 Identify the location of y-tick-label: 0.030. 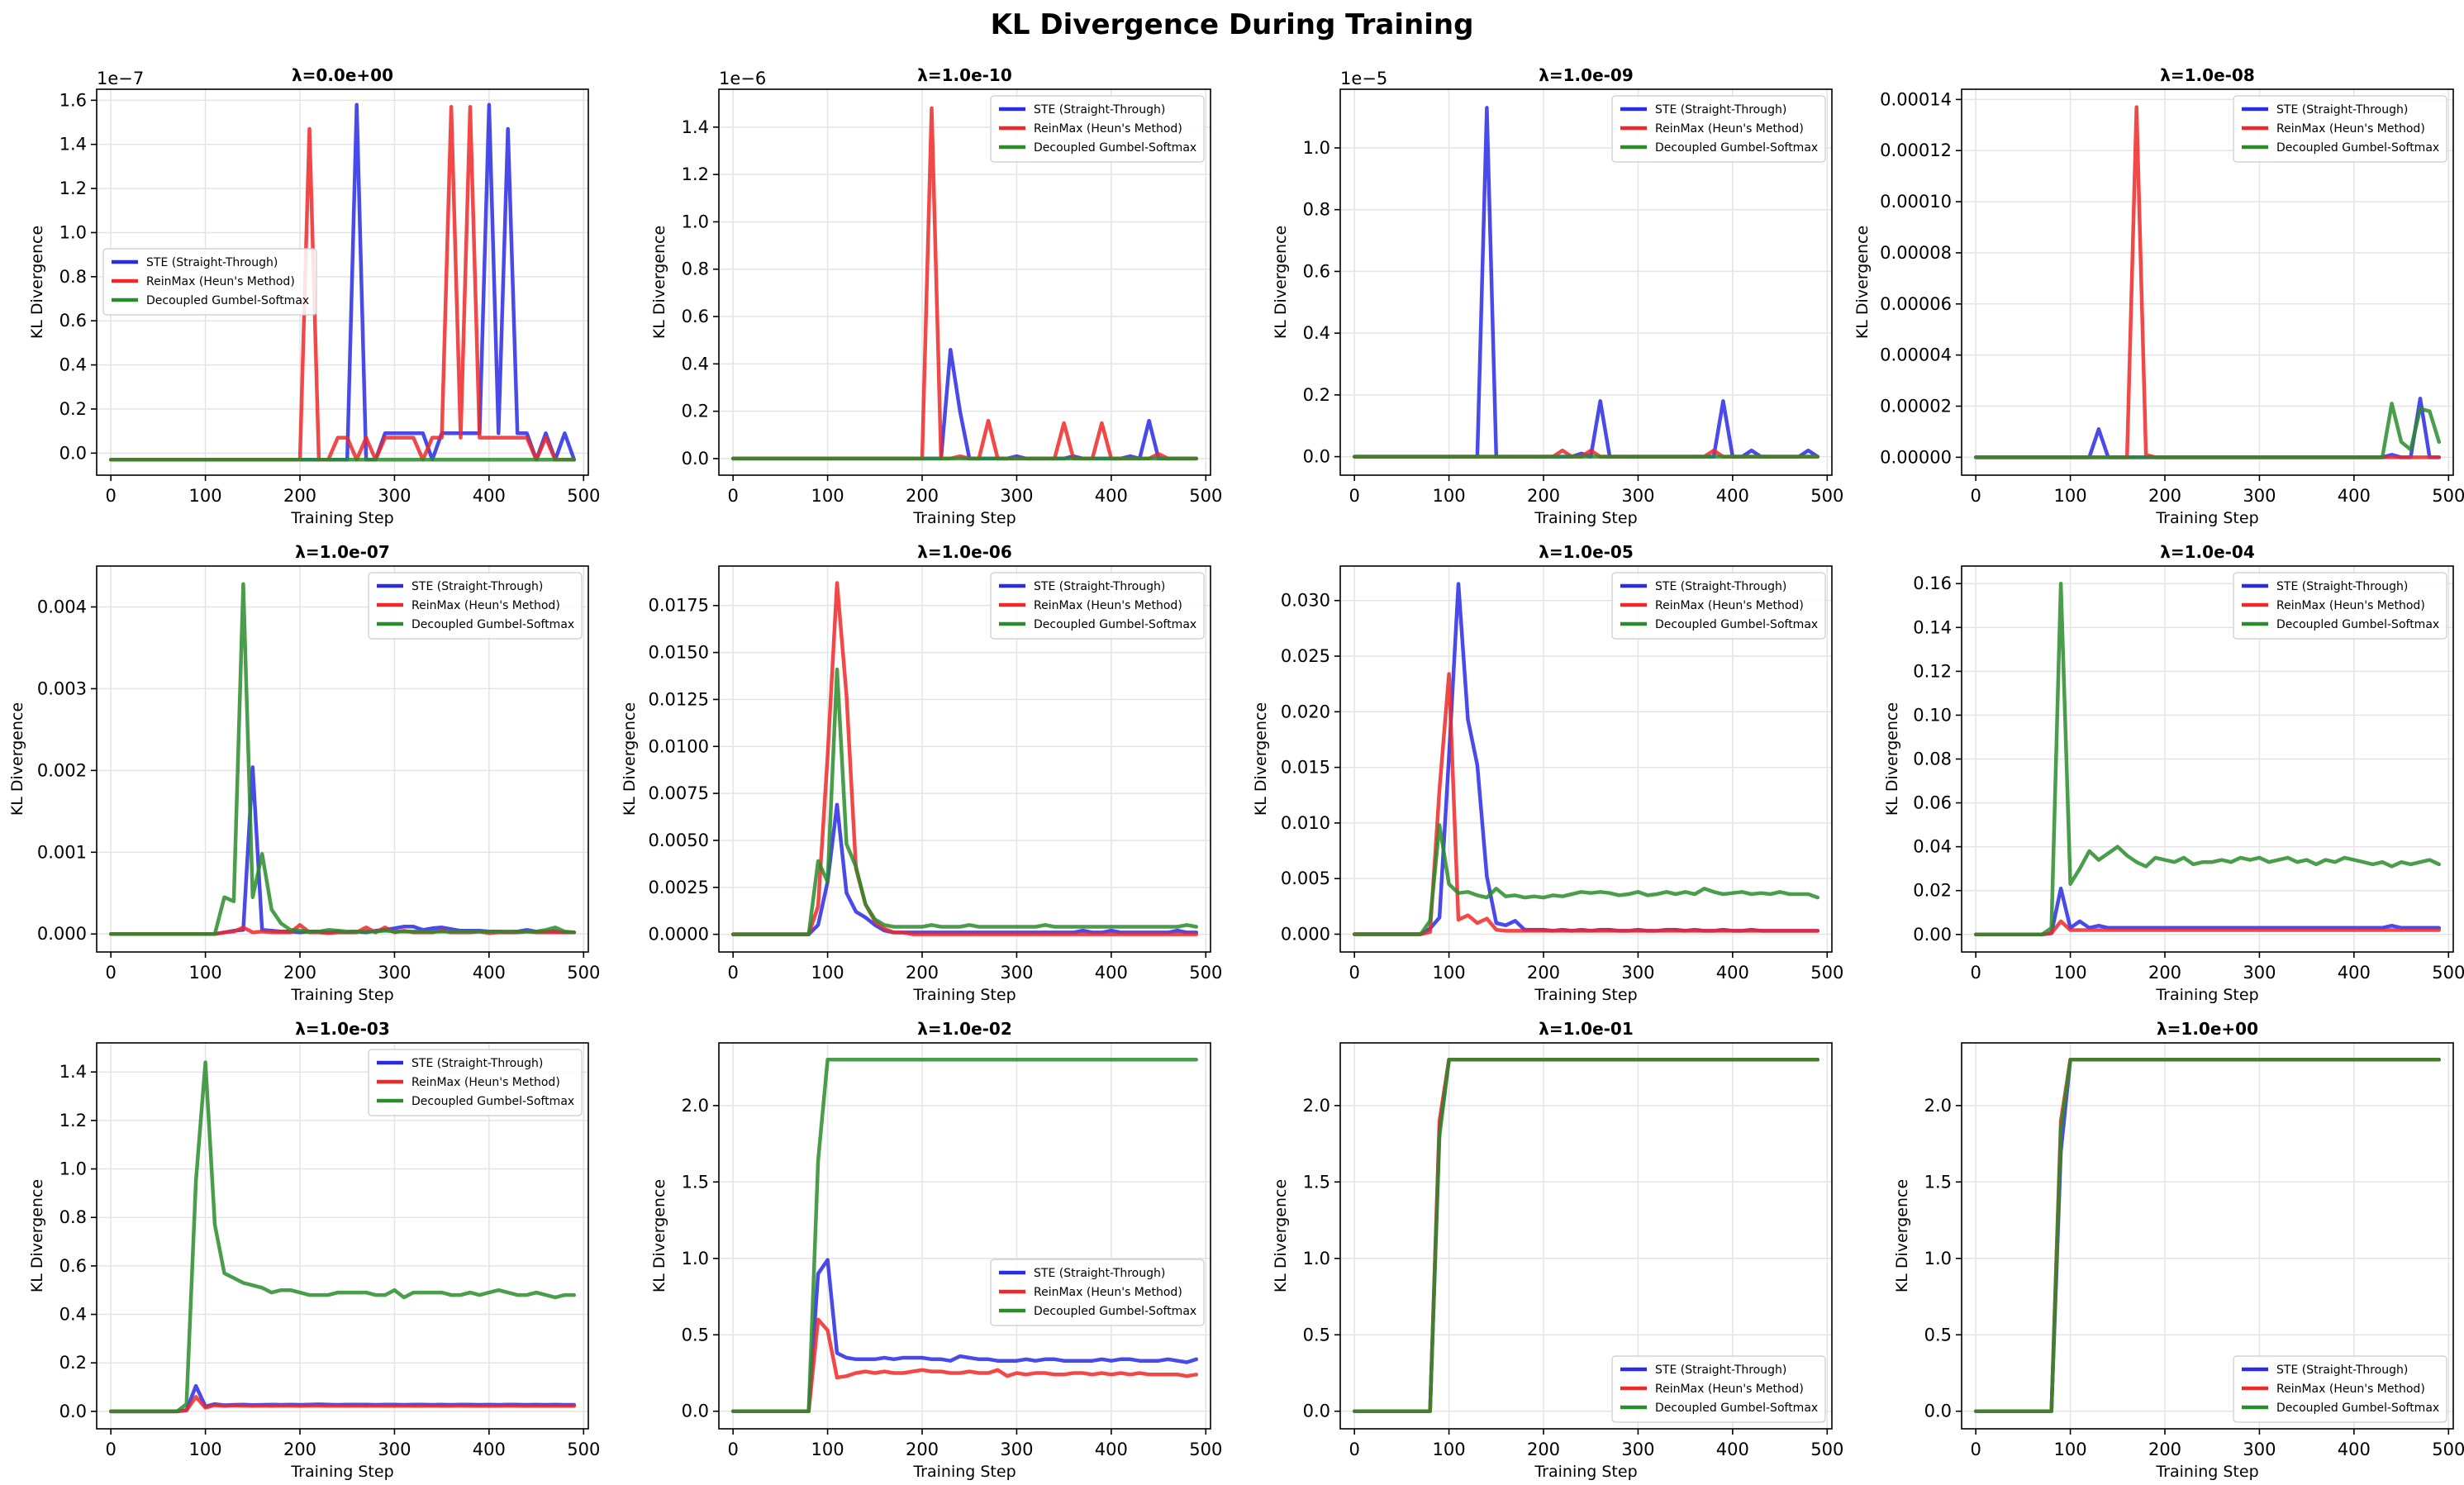
(1305, 601).